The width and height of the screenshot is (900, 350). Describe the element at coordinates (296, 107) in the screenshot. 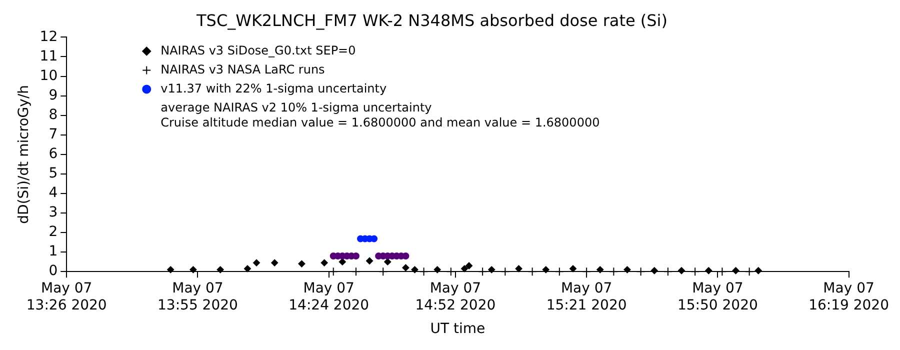

I see `annotation: average NAIRAS v2 10% 1-sigma uncertainty` at that location.